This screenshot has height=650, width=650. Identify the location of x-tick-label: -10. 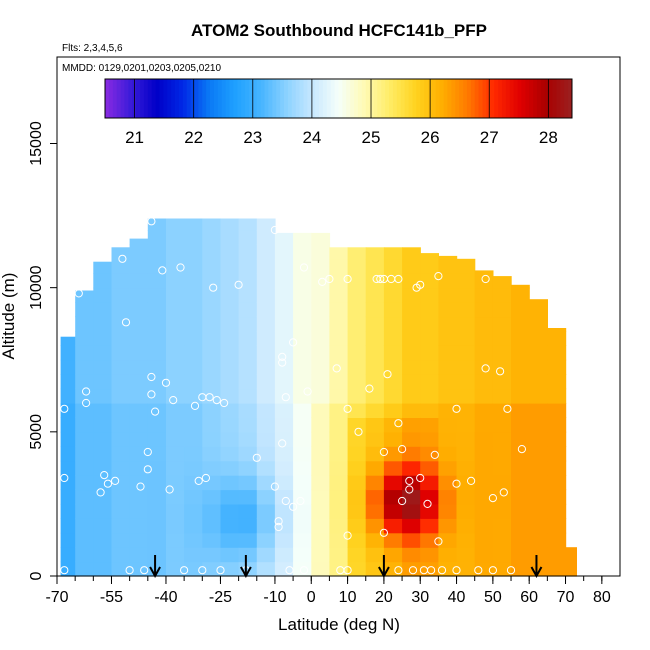
(274, 597).